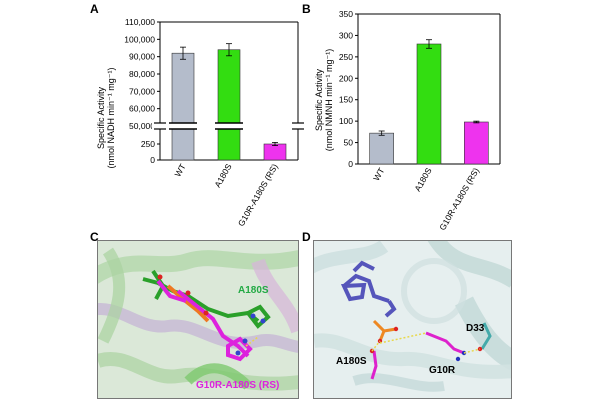 The width and height of the screenshot is (600, 400). Describe the element at coordinates (142, 126) in the screenshot. I see `chart-a-ytick-label: 50,000` at that location.